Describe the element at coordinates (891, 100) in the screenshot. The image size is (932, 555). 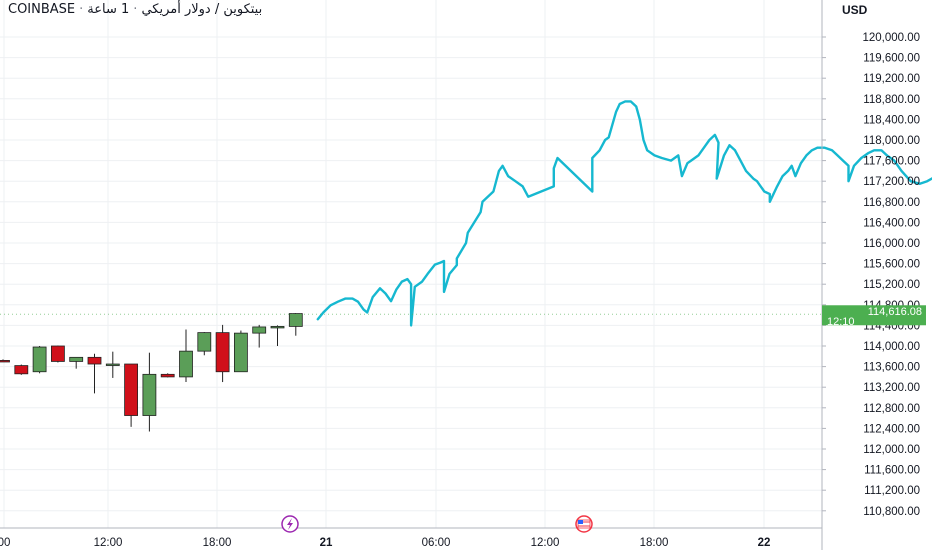
I see `price-tick-label: 118,800.00` at that location.